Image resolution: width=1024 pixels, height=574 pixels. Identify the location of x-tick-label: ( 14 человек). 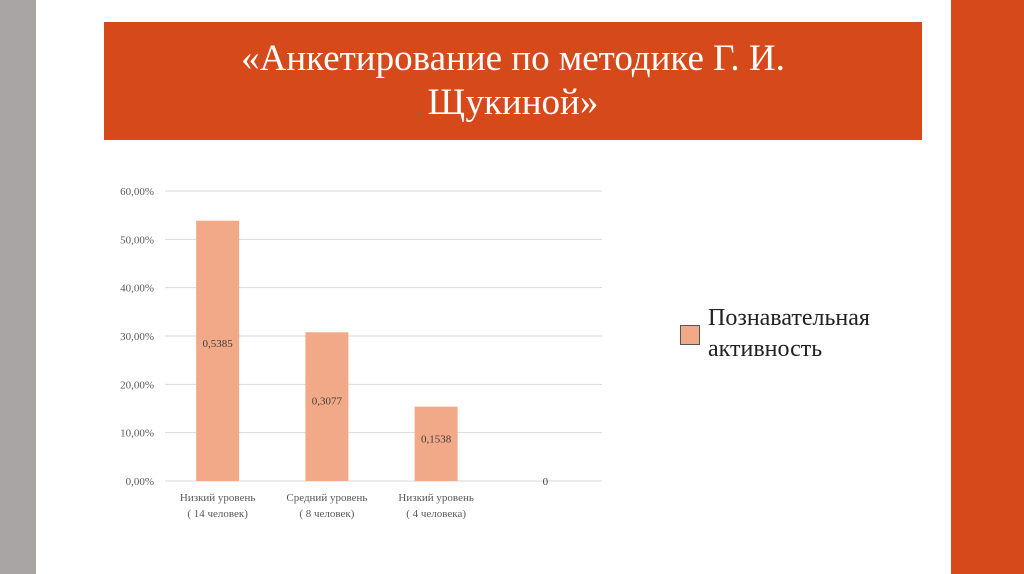
(217, 514).